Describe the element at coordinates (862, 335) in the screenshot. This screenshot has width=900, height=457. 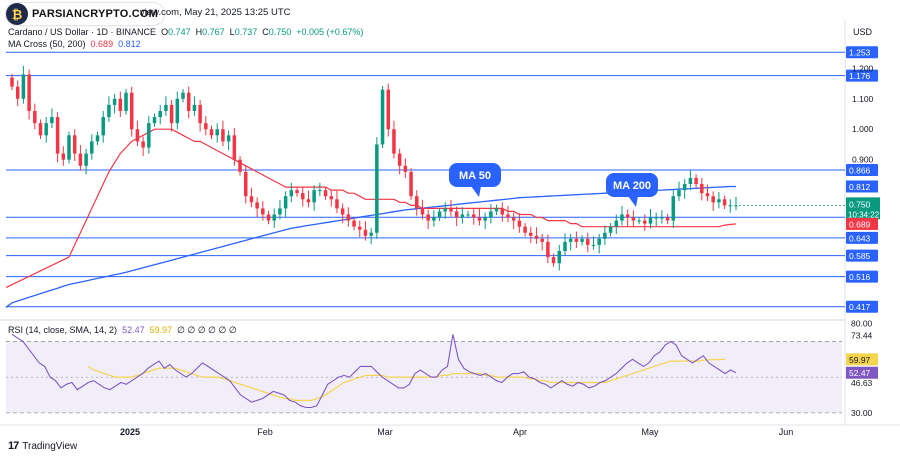
I see `rsi-tick-label: 73.44` at that location.